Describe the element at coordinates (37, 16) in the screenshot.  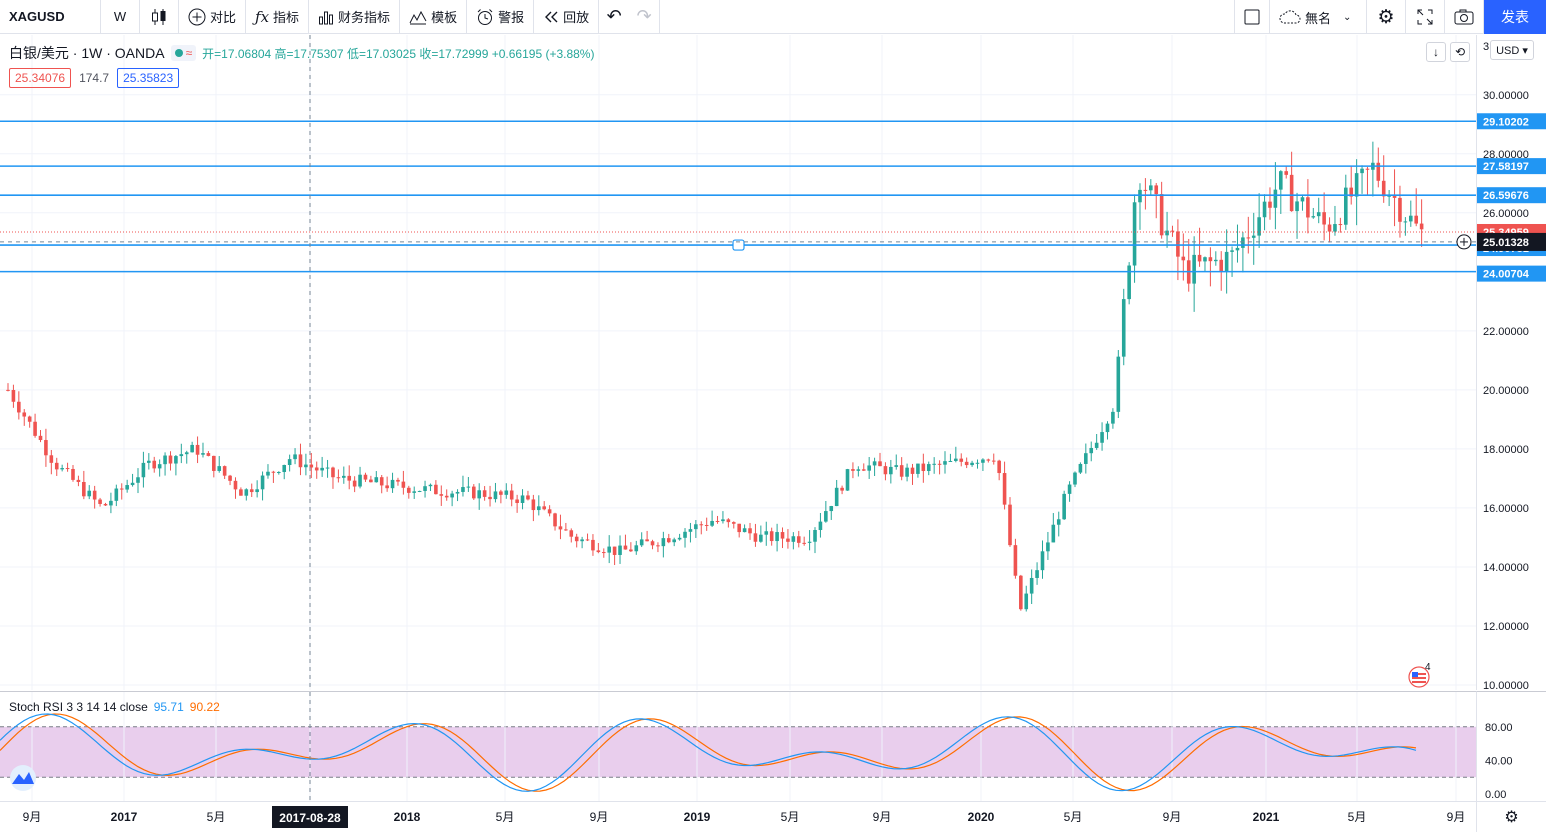
I see `symbol-search: XAGUSD` at that location.